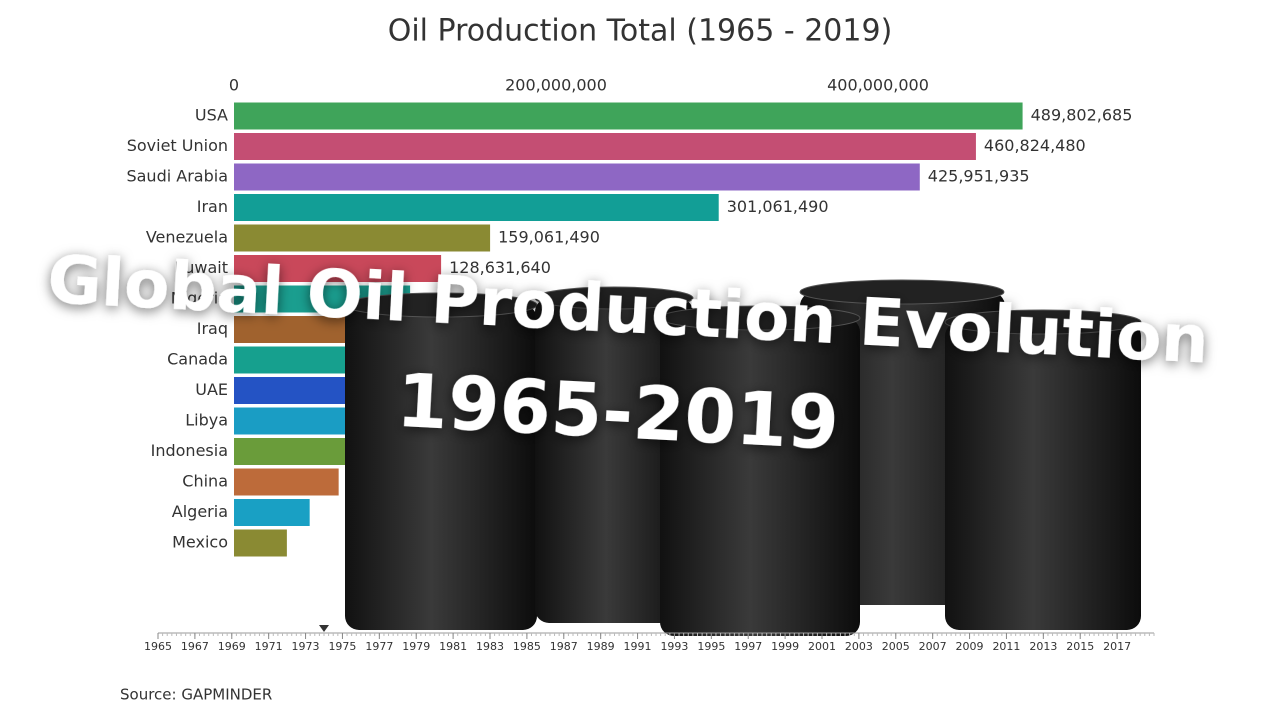 The width and height of the screenshot is (1280, 720). Describe the element at coordinates (177, 145) in the screenshot. I see `y-tick-label: Soviet Union` at that location.